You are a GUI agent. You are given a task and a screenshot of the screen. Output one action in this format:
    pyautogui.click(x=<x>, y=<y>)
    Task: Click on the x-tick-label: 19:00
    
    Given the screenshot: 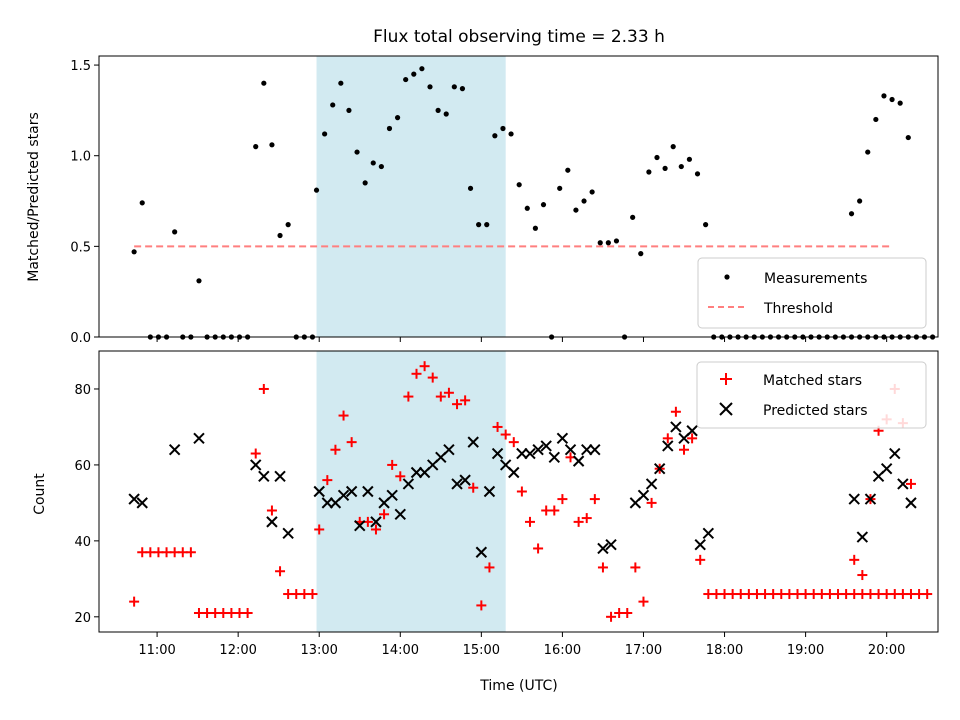 What is the action you would take?
    pyautogui.click(x=805, y=650)
    